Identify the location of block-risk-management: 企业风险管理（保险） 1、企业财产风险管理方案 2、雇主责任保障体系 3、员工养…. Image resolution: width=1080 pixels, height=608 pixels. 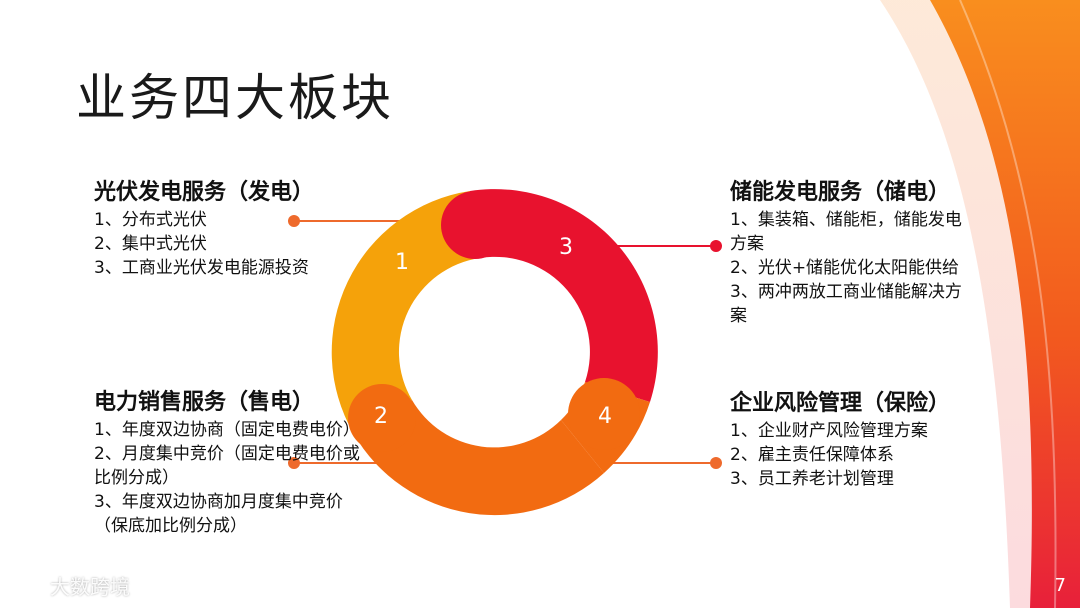
(855, 440).